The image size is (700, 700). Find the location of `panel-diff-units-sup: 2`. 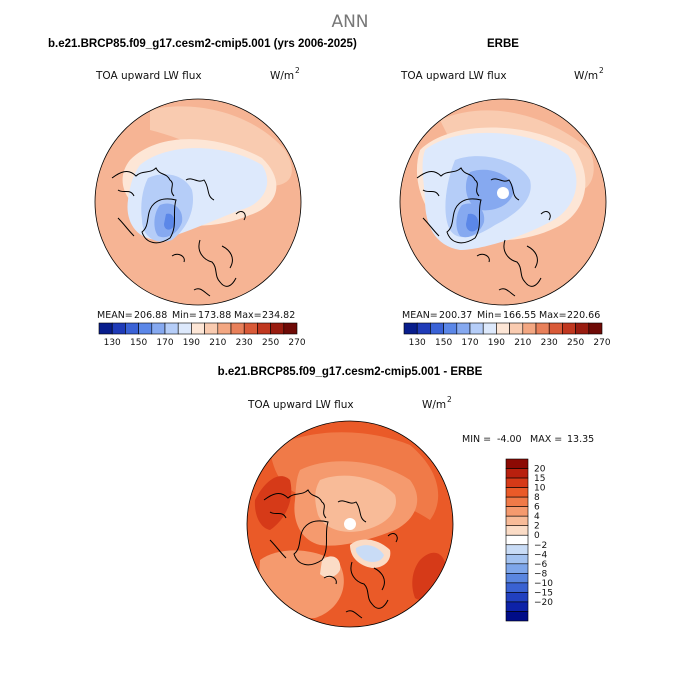

panel-diff-units-sup: 2 is located at coordinates (449, 399).